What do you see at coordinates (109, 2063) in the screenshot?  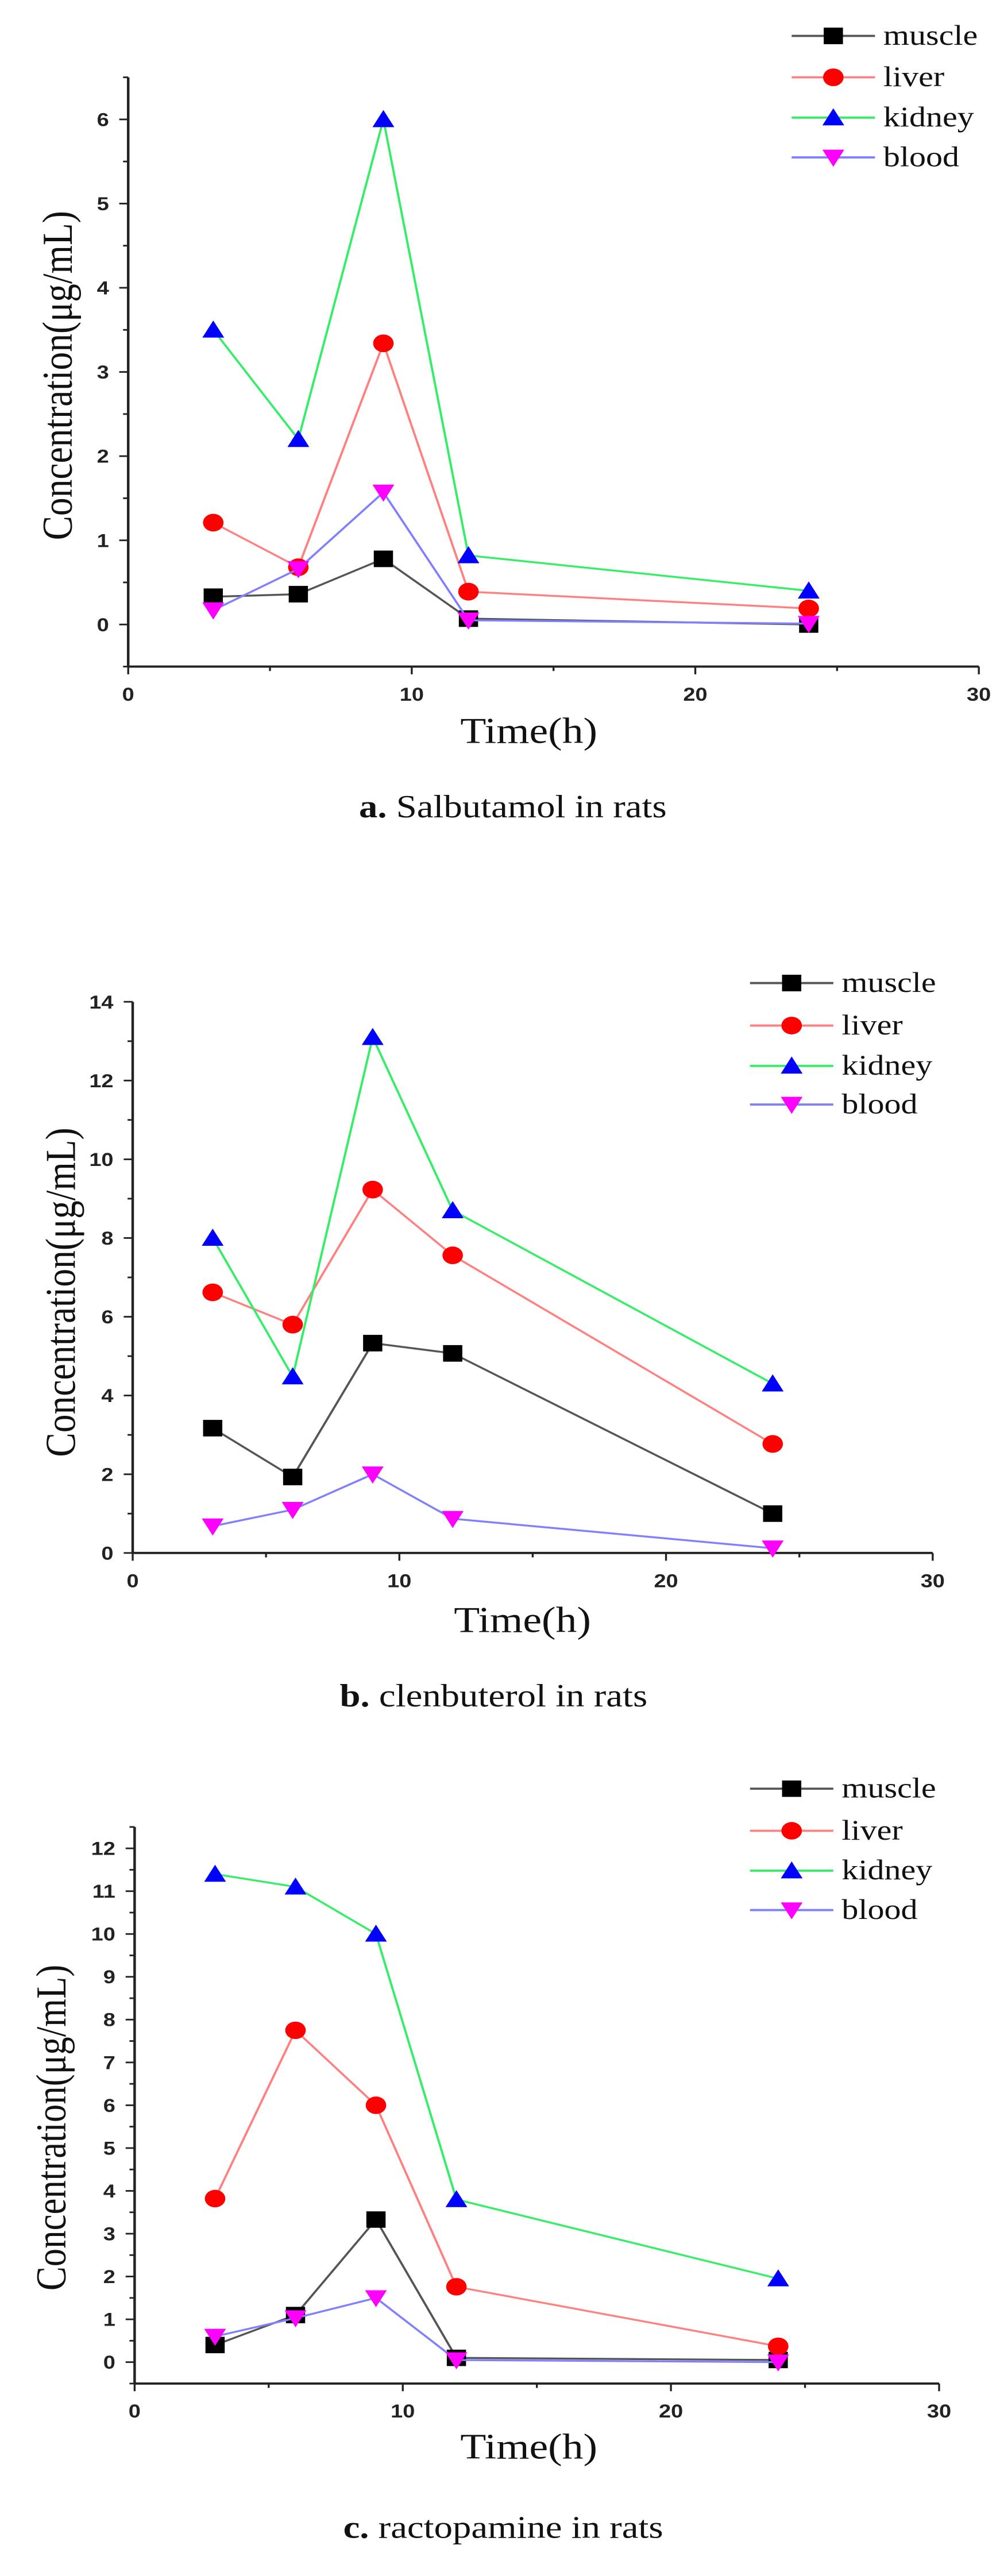 I see `y-tick-label: 7` at bounding box center [109, 2063].